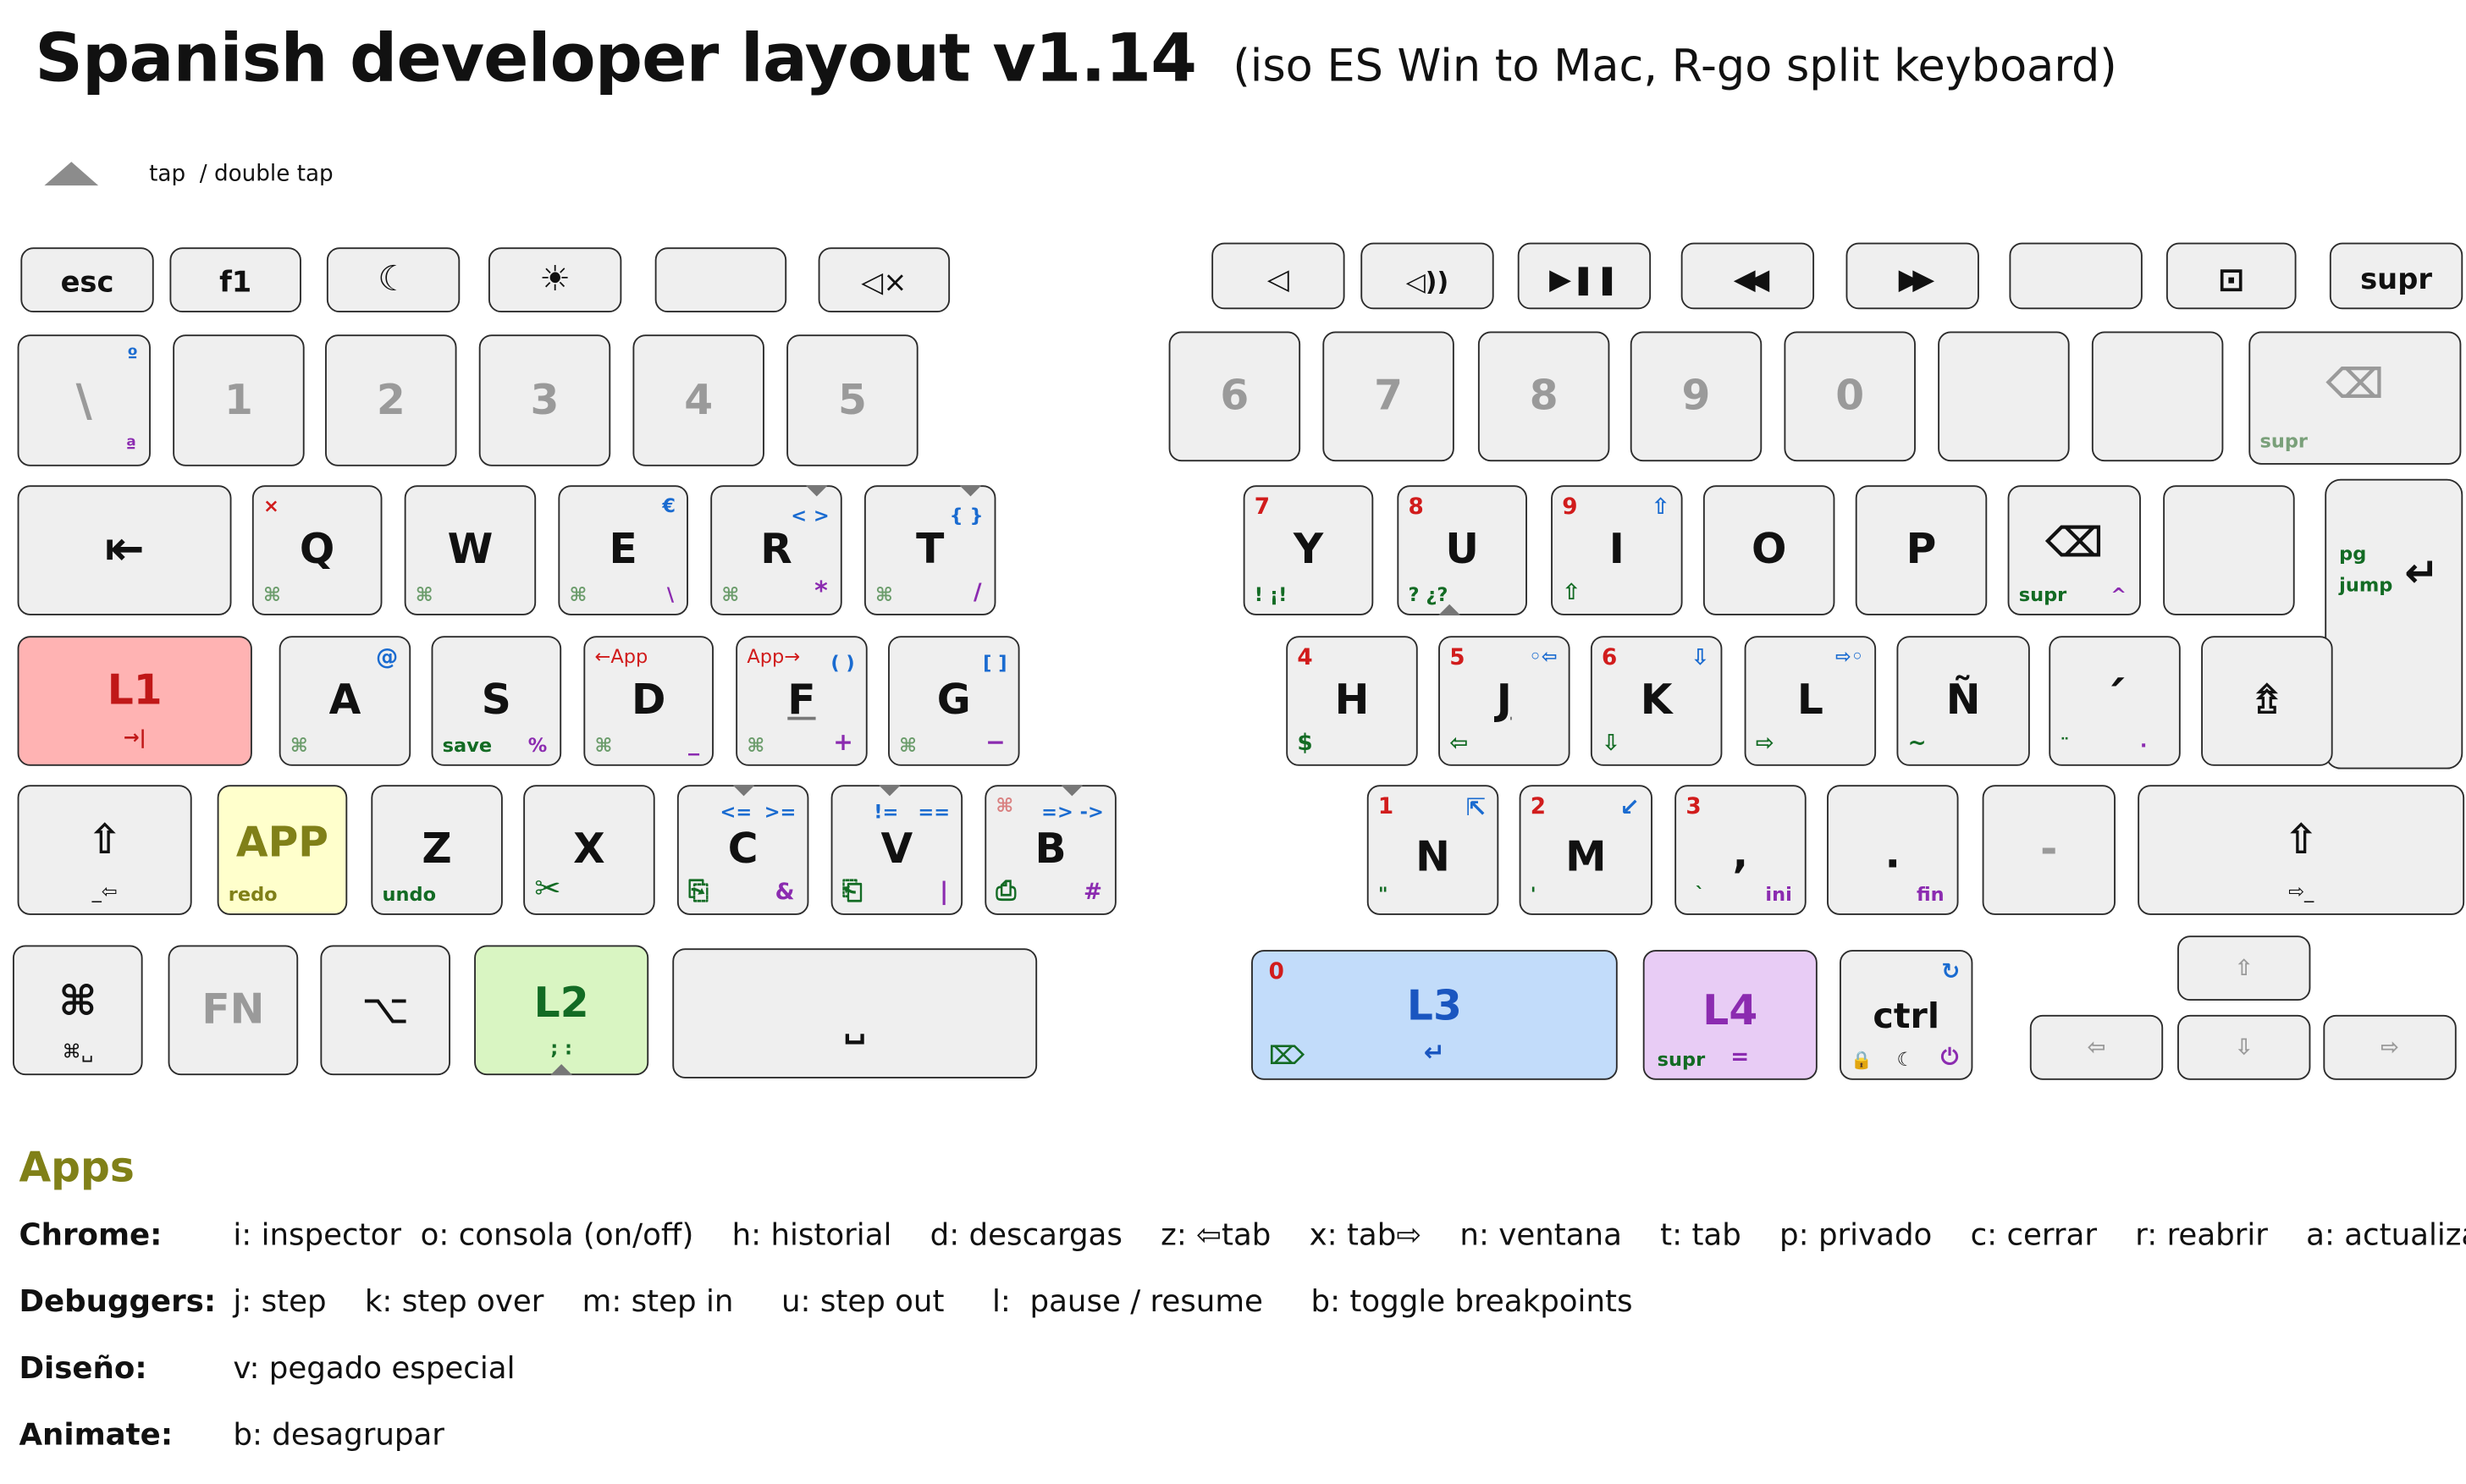 The height and width of the screenshot is (1484, 2466). What do you see at coordinates (1741, 850) in the screenshot?
I see `key-comma: , 3 ` ini` at bounding box center [1741, 850].